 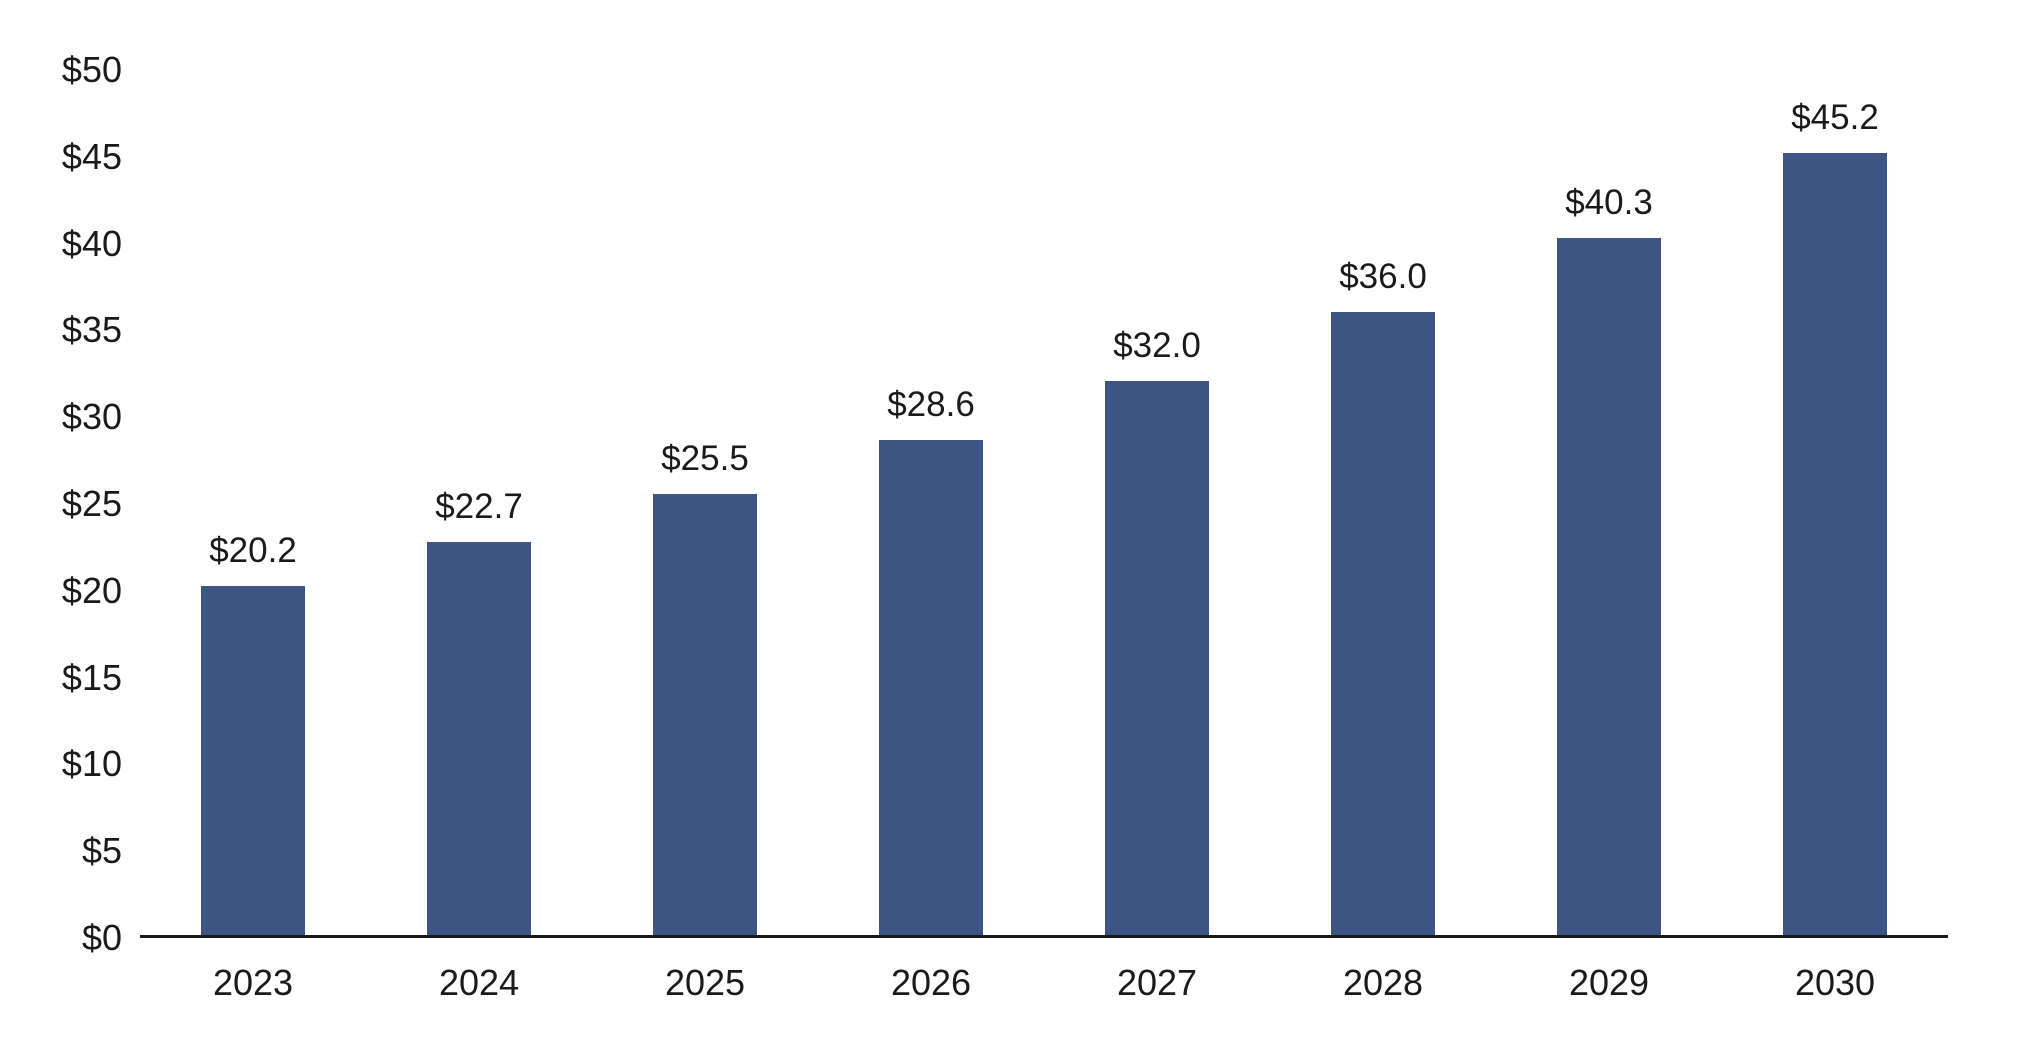 What do you see at coordinates (91, 243) in the screenshot?
I see `y-tick-label: $40` at bounding box center [91, 243].